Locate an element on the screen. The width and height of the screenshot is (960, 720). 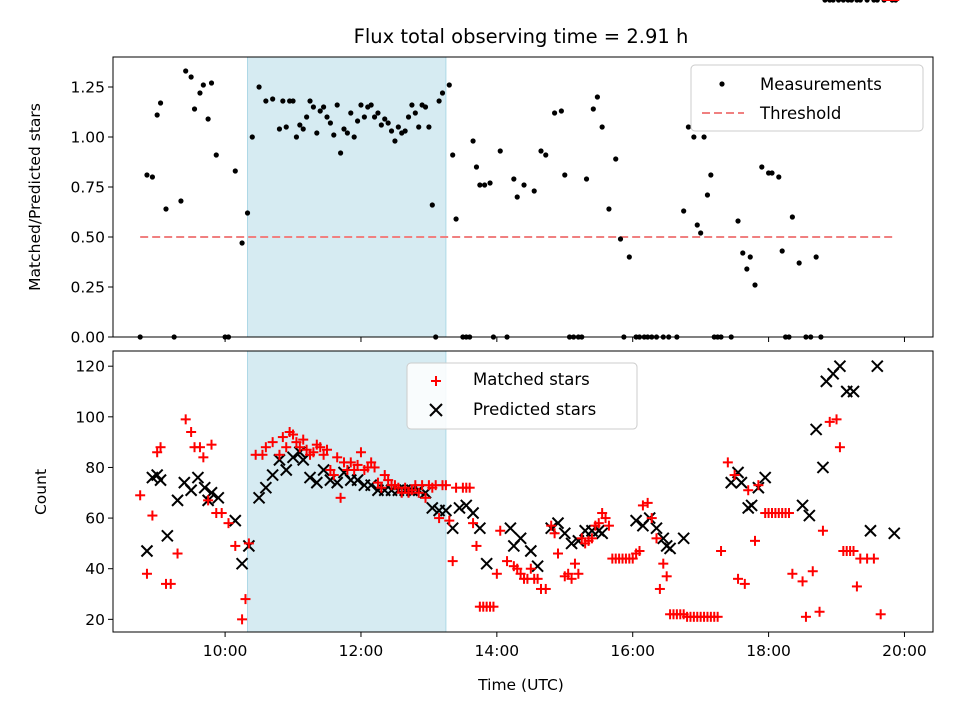
legend-matched-label: Matched stars is located at coordinates (531, 379).